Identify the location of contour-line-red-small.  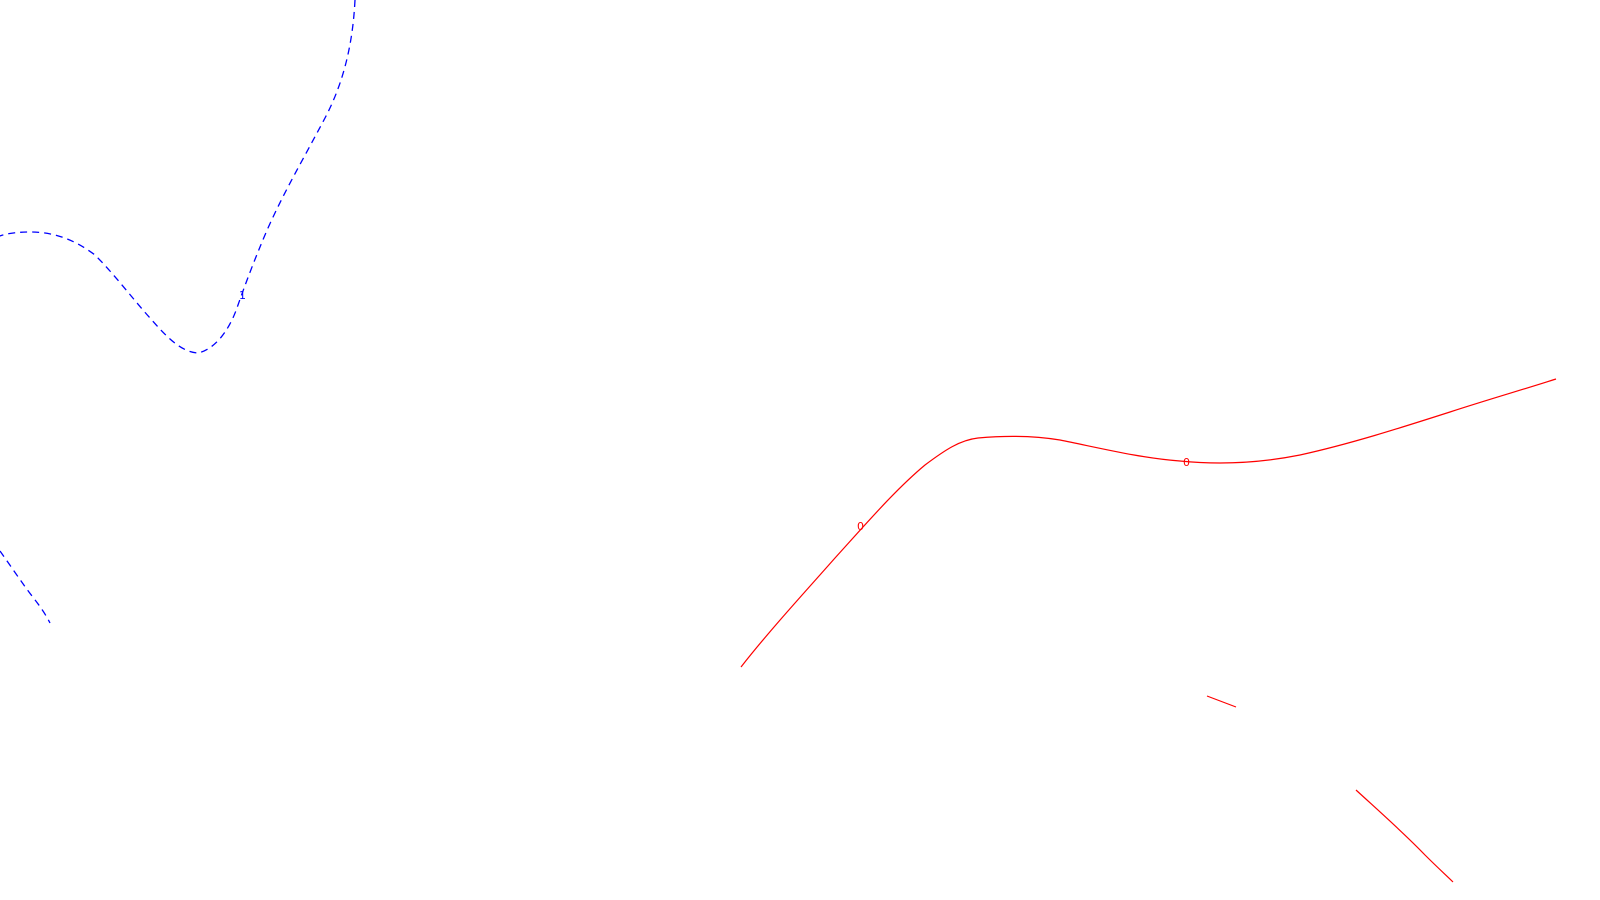
(1221, 701).